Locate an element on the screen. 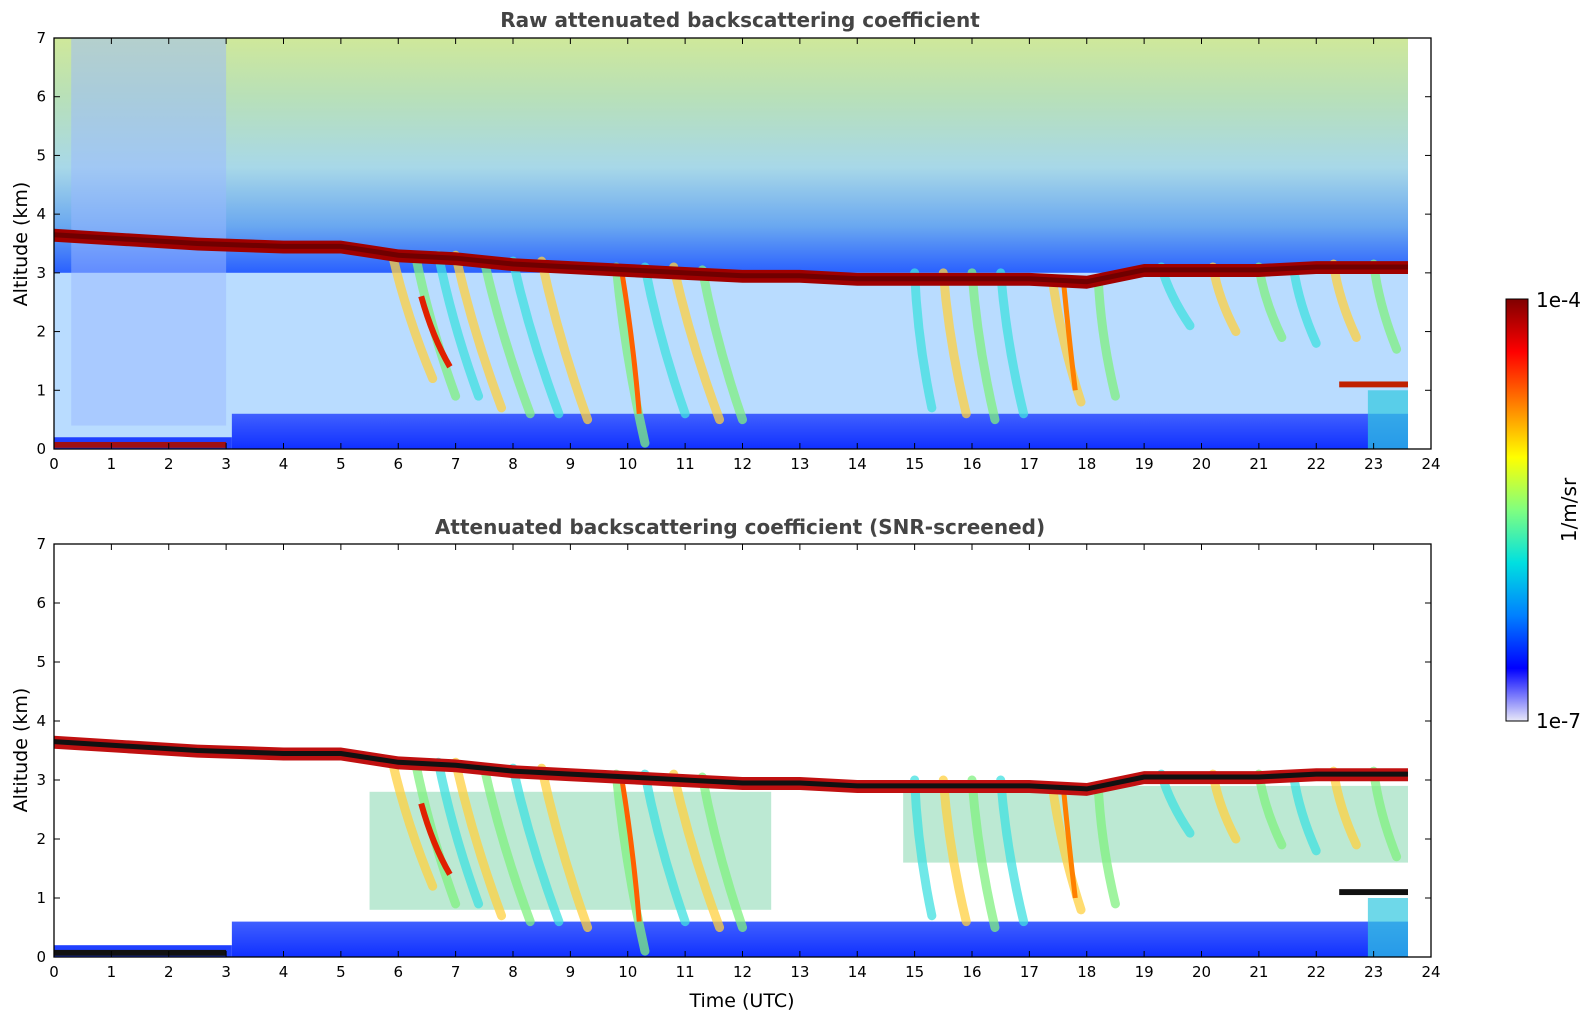 This screenshot has width=1595, height=1020. x-tick-label: 19 is located at coordinates (1144, 972).